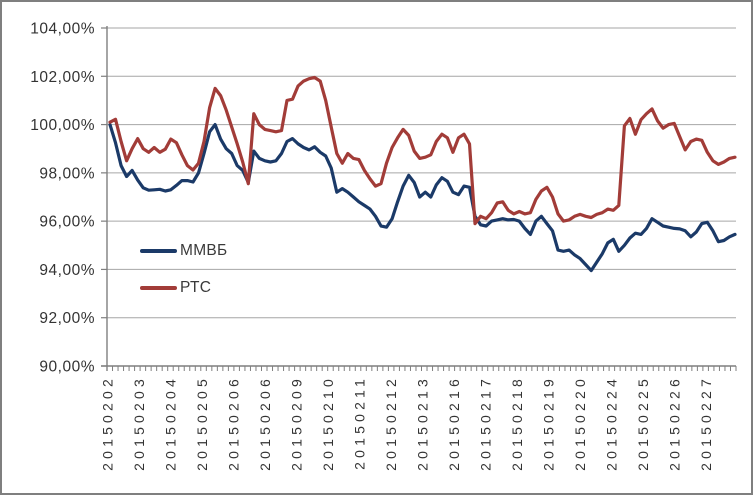 This screenshot has width=753, height=495. Describe the element at coordinates (423, 423) in the screenshot. I see `x-axis-label: 20150213` at that location.